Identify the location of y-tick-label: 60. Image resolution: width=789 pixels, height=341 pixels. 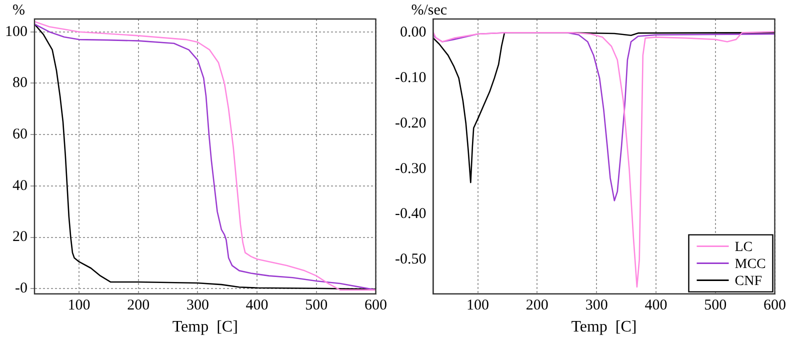
(20, 134).